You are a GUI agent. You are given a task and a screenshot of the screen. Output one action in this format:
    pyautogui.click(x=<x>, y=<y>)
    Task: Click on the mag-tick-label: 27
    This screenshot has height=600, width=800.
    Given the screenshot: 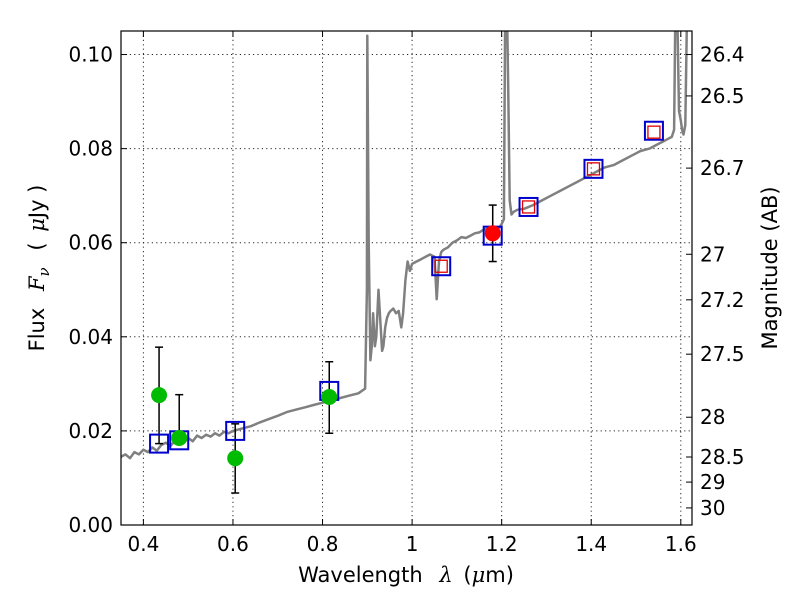 What is the action you would take?
    pyautogui.click(x=712, y=254)
    